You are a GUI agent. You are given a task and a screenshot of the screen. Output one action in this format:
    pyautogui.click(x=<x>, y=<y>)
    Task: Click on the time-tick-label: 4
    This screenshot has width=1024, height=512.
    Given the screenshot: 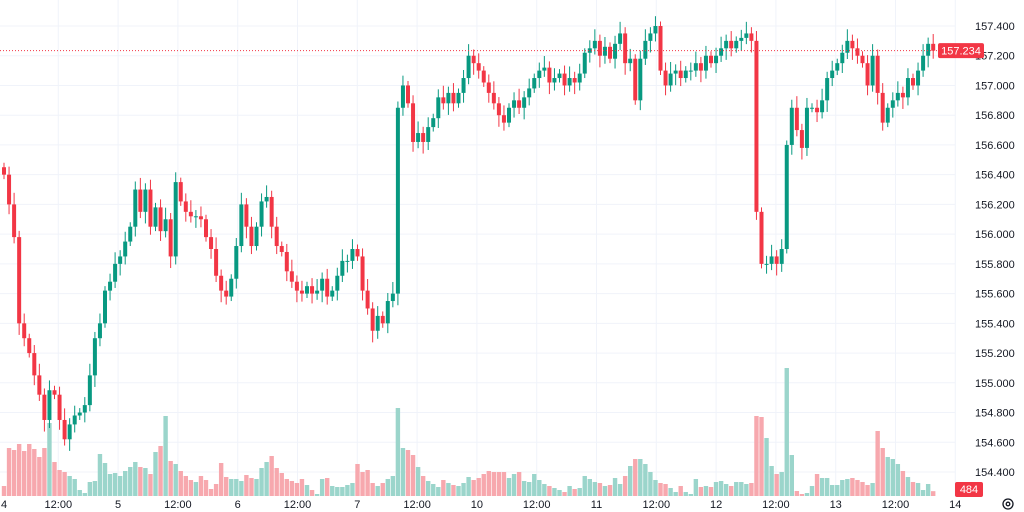 What is the action you would take?
    pyautogui.click(x=4, y=505)
    